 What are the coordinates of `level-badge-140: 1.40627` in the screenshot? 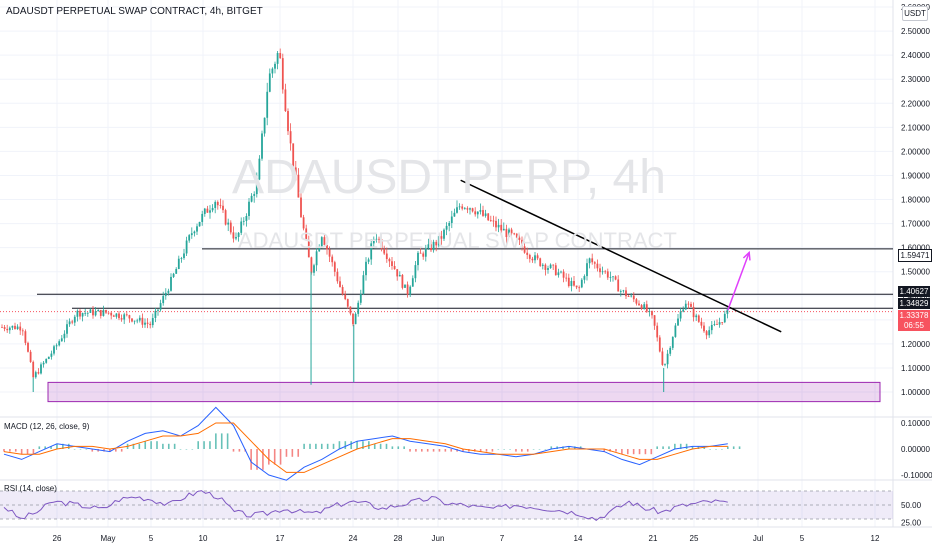 It's located at (914, 291).